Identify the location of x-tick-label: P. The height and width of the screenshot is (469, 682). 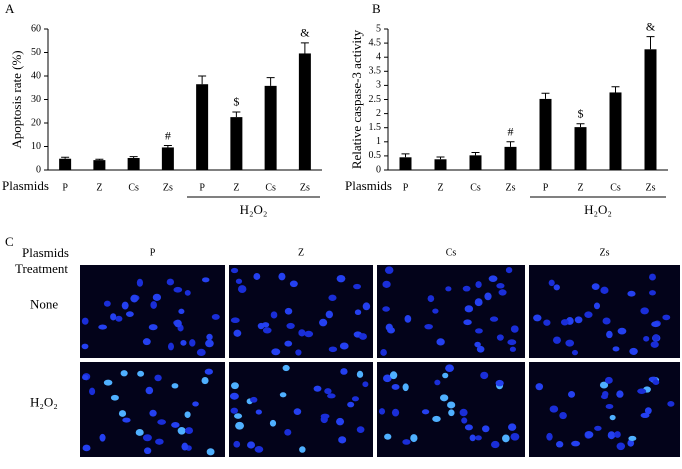
(546, 187).